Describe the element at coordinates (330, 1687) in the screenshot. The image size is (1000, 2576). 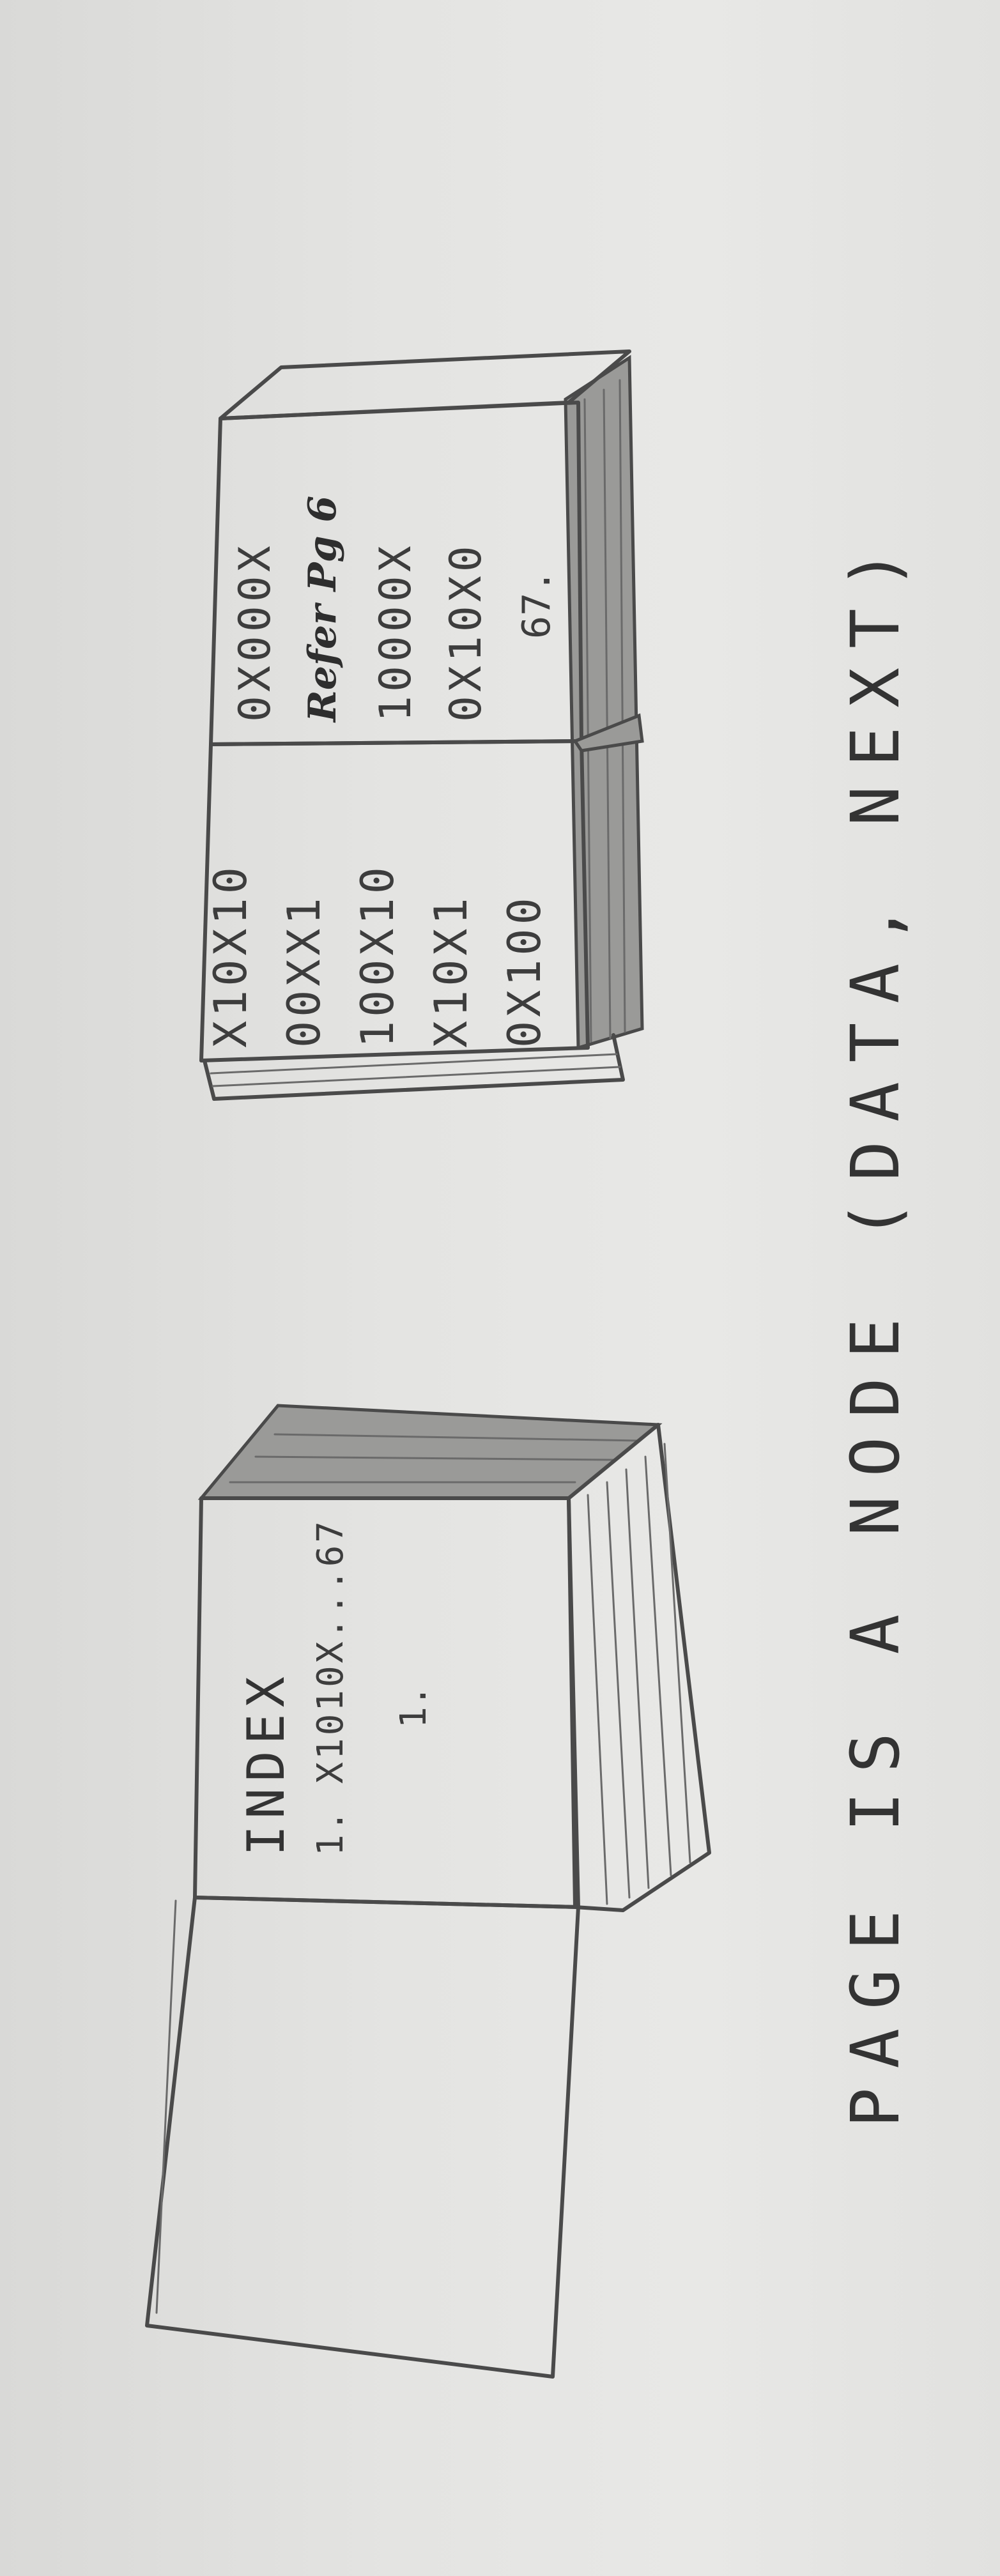
I see `index-entry-1: 1. X1010X...67` at that location.